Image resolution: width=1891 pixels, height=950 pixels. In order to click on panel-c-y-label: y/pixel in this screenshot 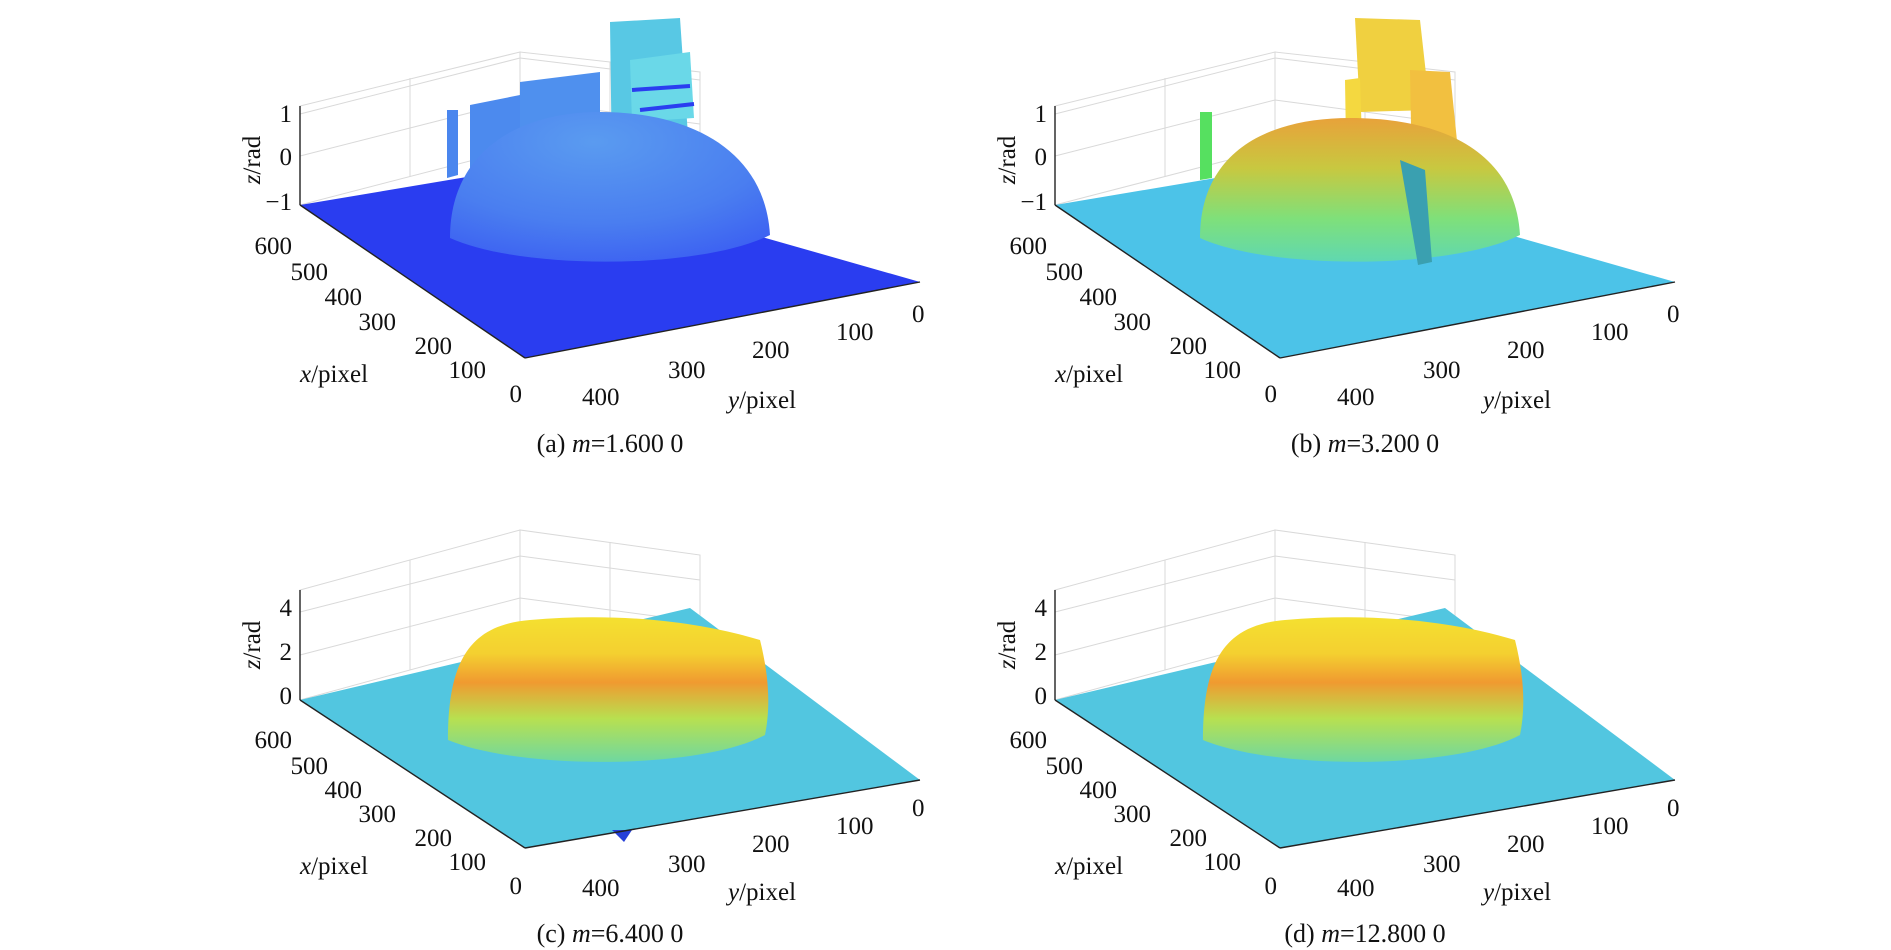, I will do `click(760, 892)`.